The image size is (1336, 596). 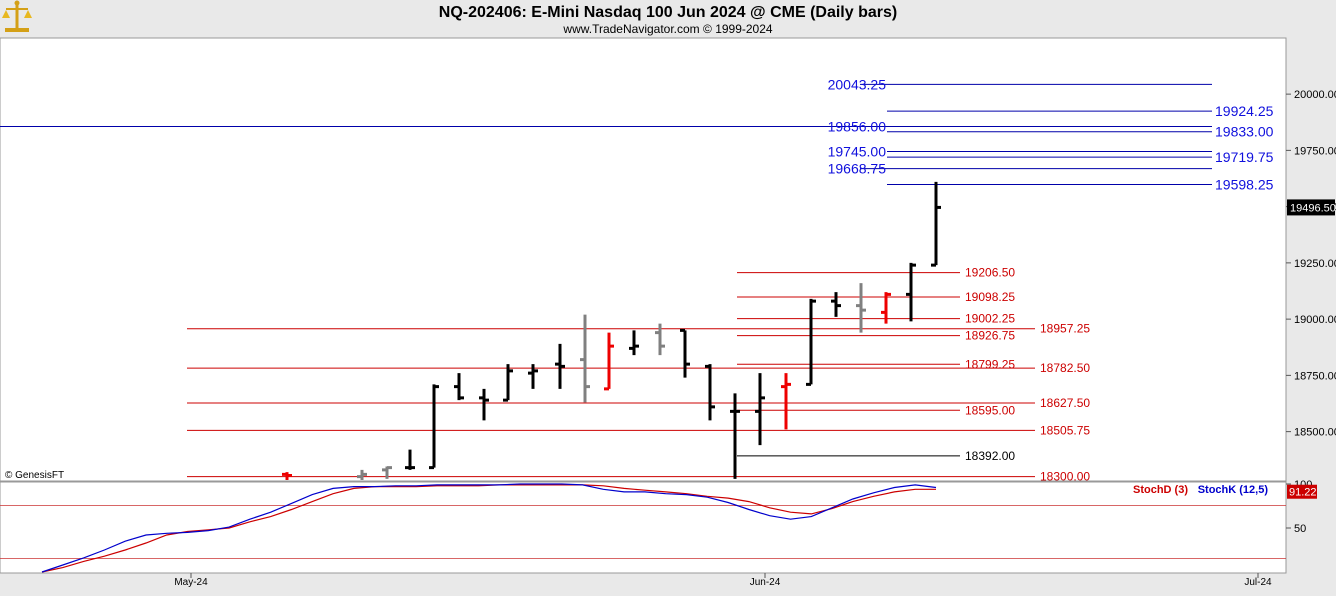 I want to click on stochk-line, so click(x=489, y=528).